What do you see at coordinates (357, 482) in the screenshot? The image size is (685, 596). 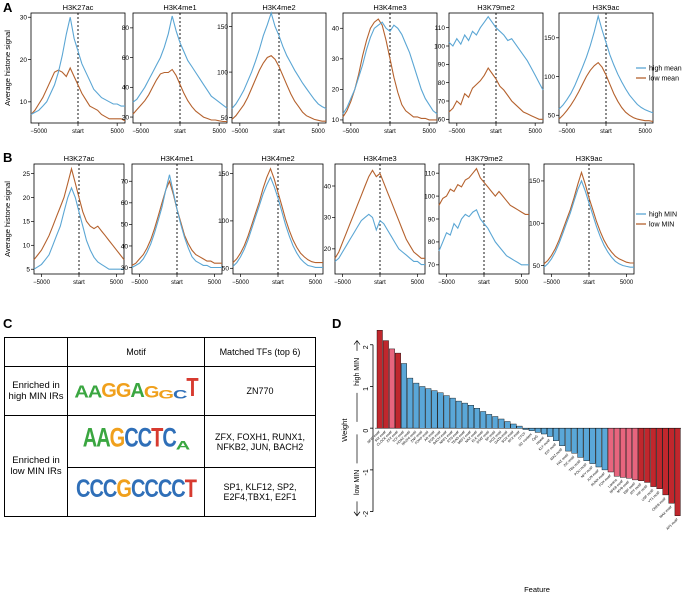 I see `low-min-annotation: low MIN` at bounding box center [357, 482].